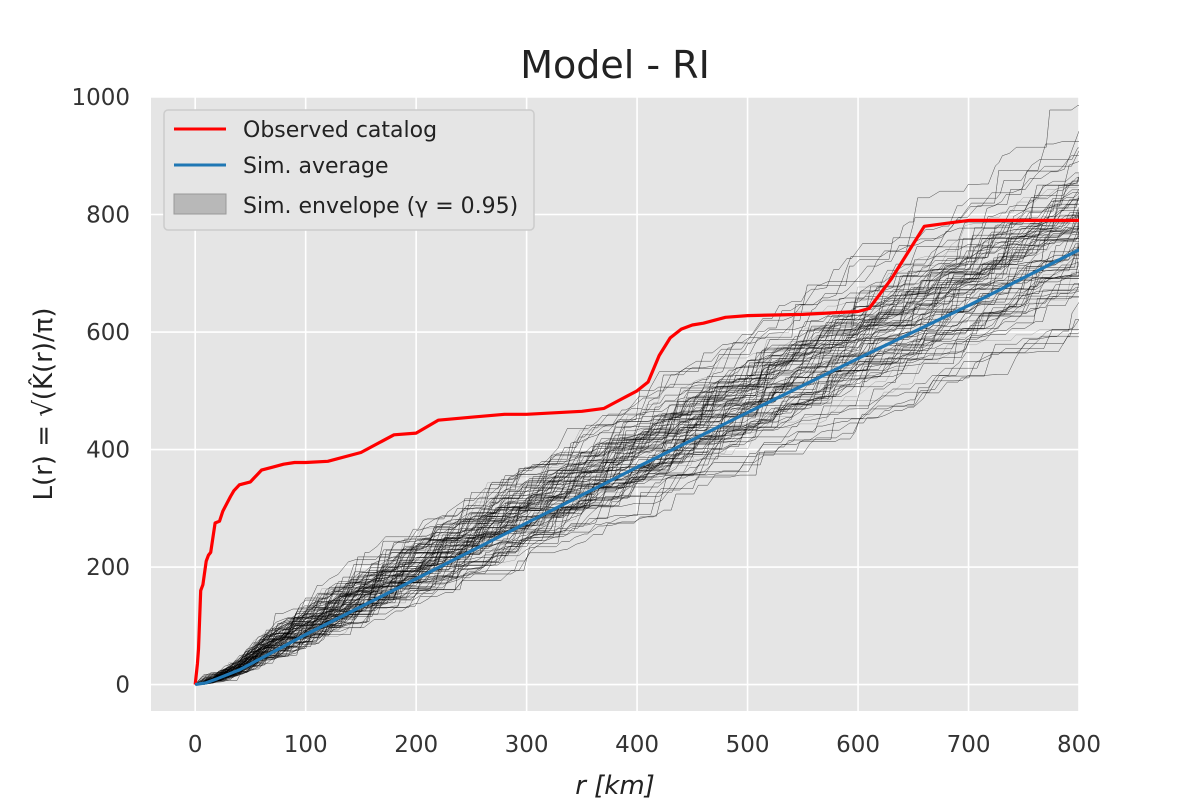  What do you see at coordinates (43, 403) in the screenshot?
I see `svg-text: L(r) = √(K̂(r)/π)` at bounding box center [43, 403].